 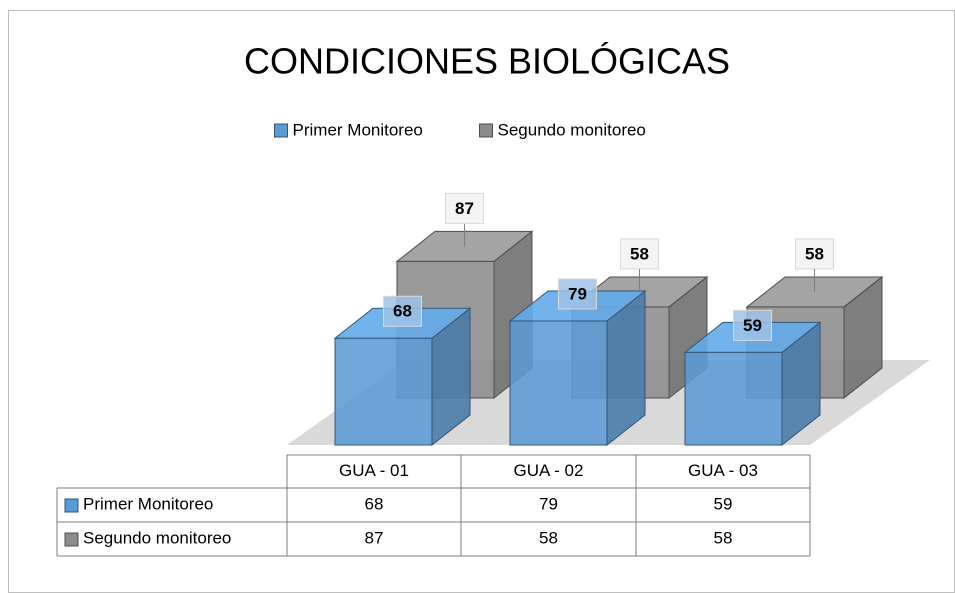 What do you see at coordinates (487, 61) in the screenshot?
I see `chart-title: CONDICIONES BIOLÓGICAS` at bounding box center [487, 61].